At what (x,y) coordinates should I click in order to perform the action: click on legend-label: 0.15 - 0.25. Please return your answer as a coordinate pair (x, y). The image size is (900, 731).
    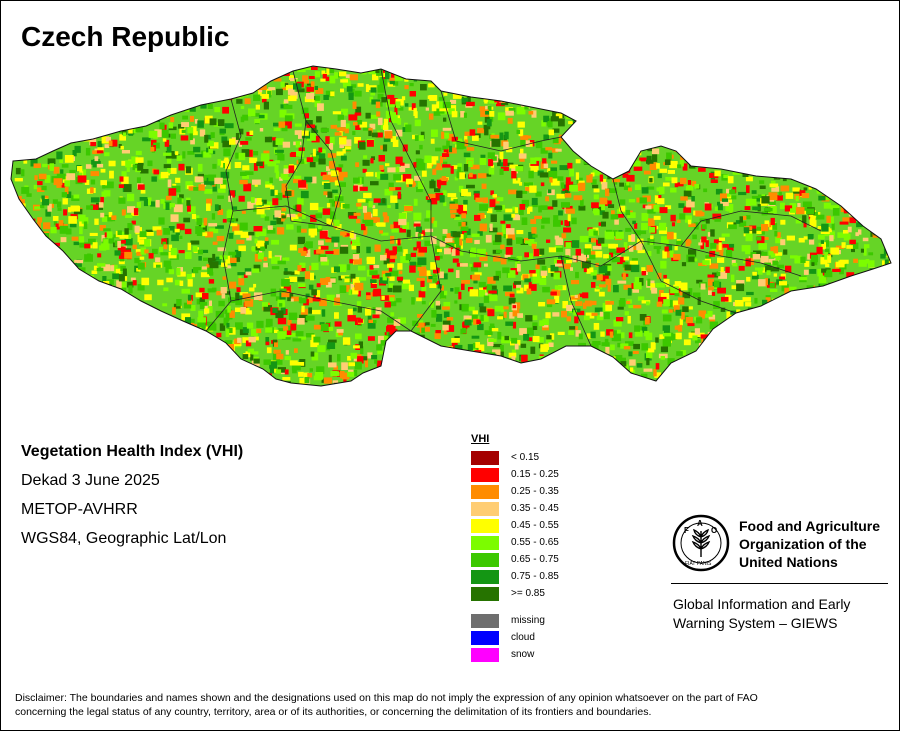
    Looking at the image, I should click on (535, 474).